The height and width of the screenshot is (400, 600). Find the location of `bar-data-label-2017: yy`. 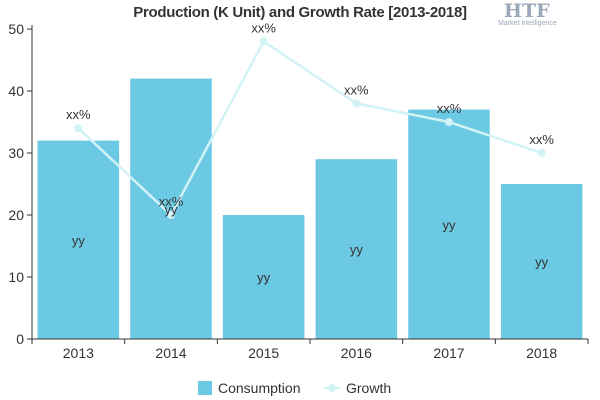

bar-data-label-2017: yy is located at coordinates (450, 224).